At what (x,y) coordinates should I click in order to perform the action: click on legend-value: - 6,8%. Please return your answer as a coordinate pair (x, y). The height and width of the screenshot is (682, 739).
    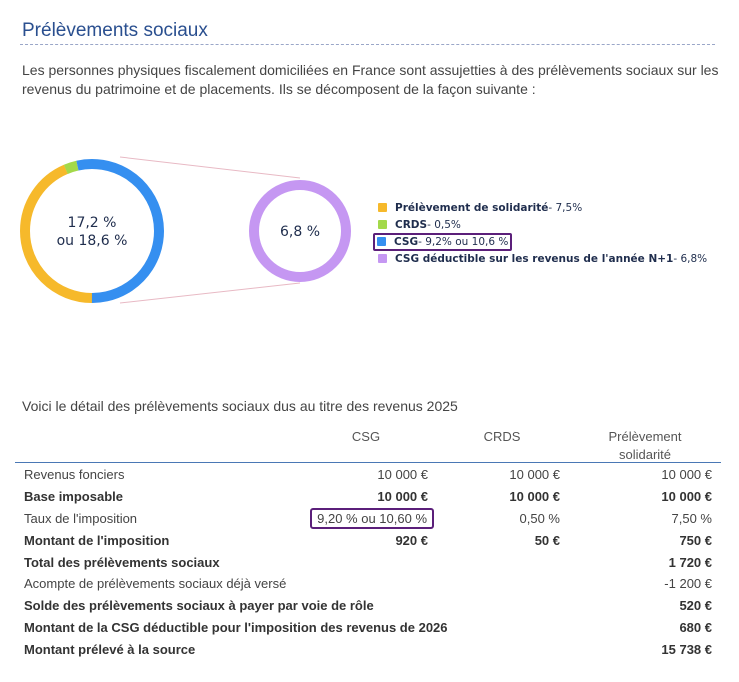
    Looking at the image, I should click on (690, 258).